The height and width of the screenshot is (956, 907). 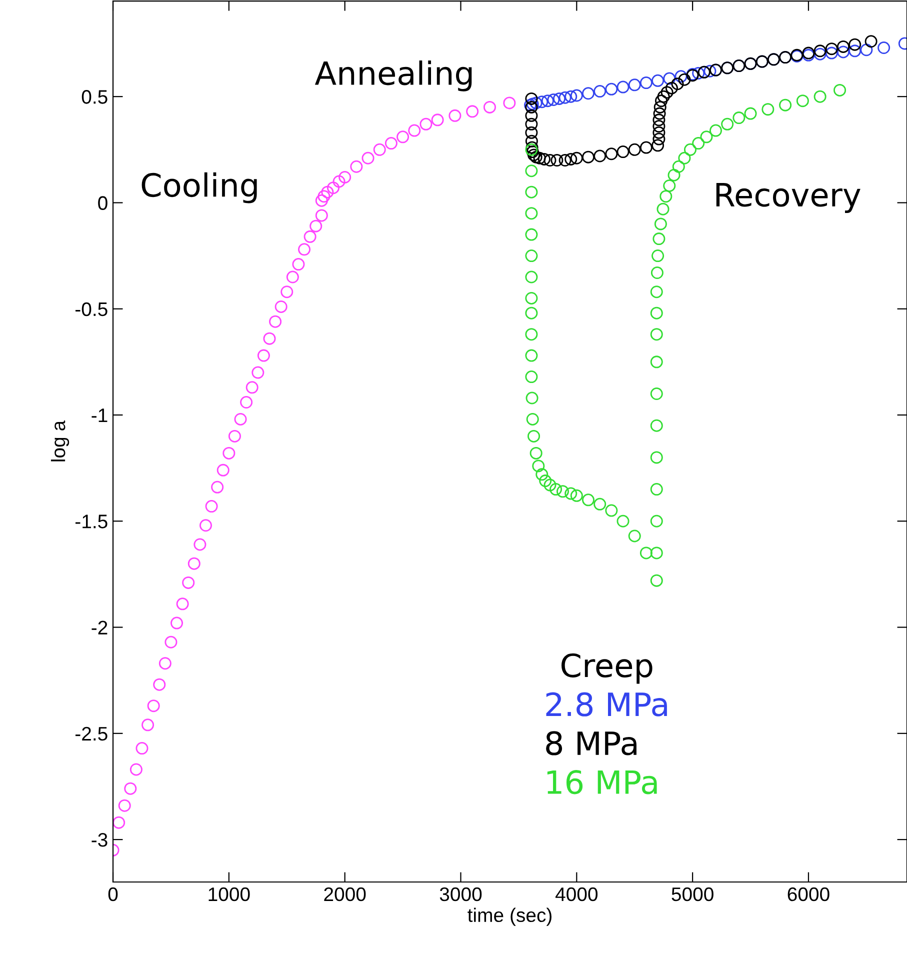 I want to click on annotation: Recovery, so click(x=788, y=198).